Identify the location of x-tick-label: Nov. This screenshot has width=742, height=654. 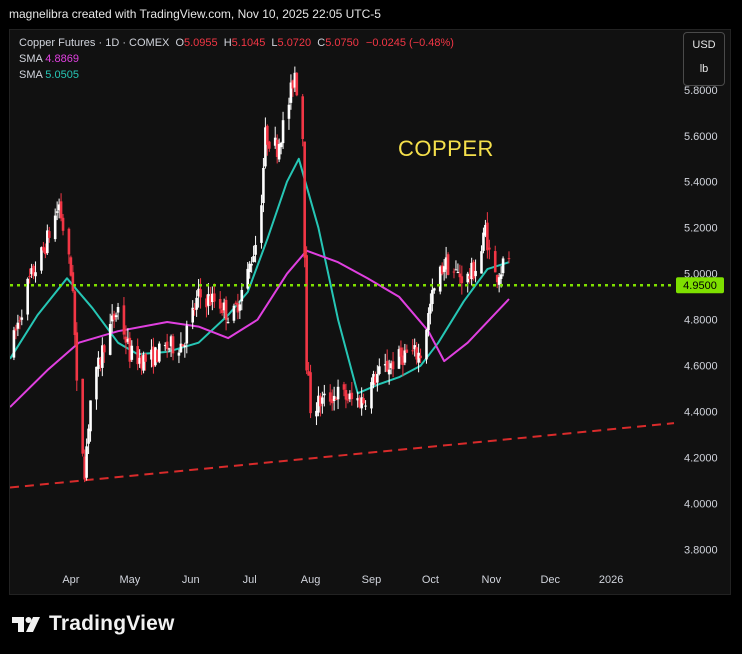
(492, 580).